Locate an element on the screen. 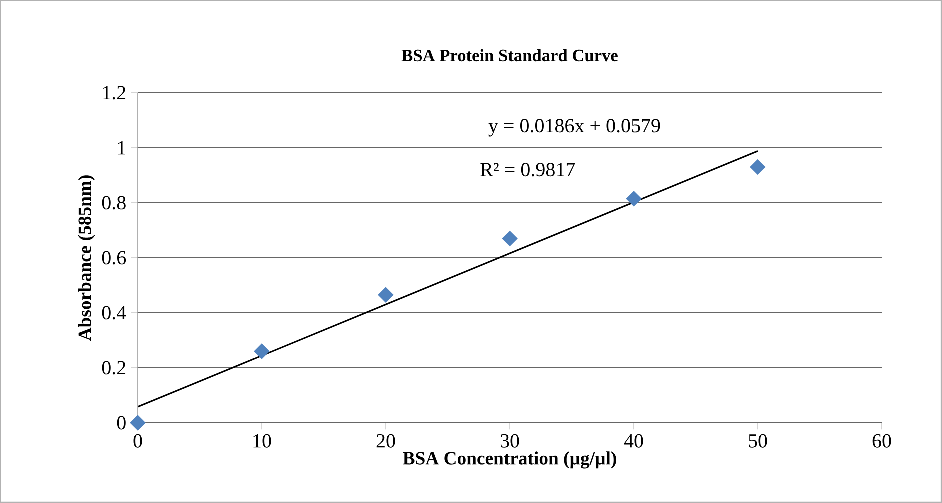  y-tick-label: 0.6 is located at coordinates (114, 258).